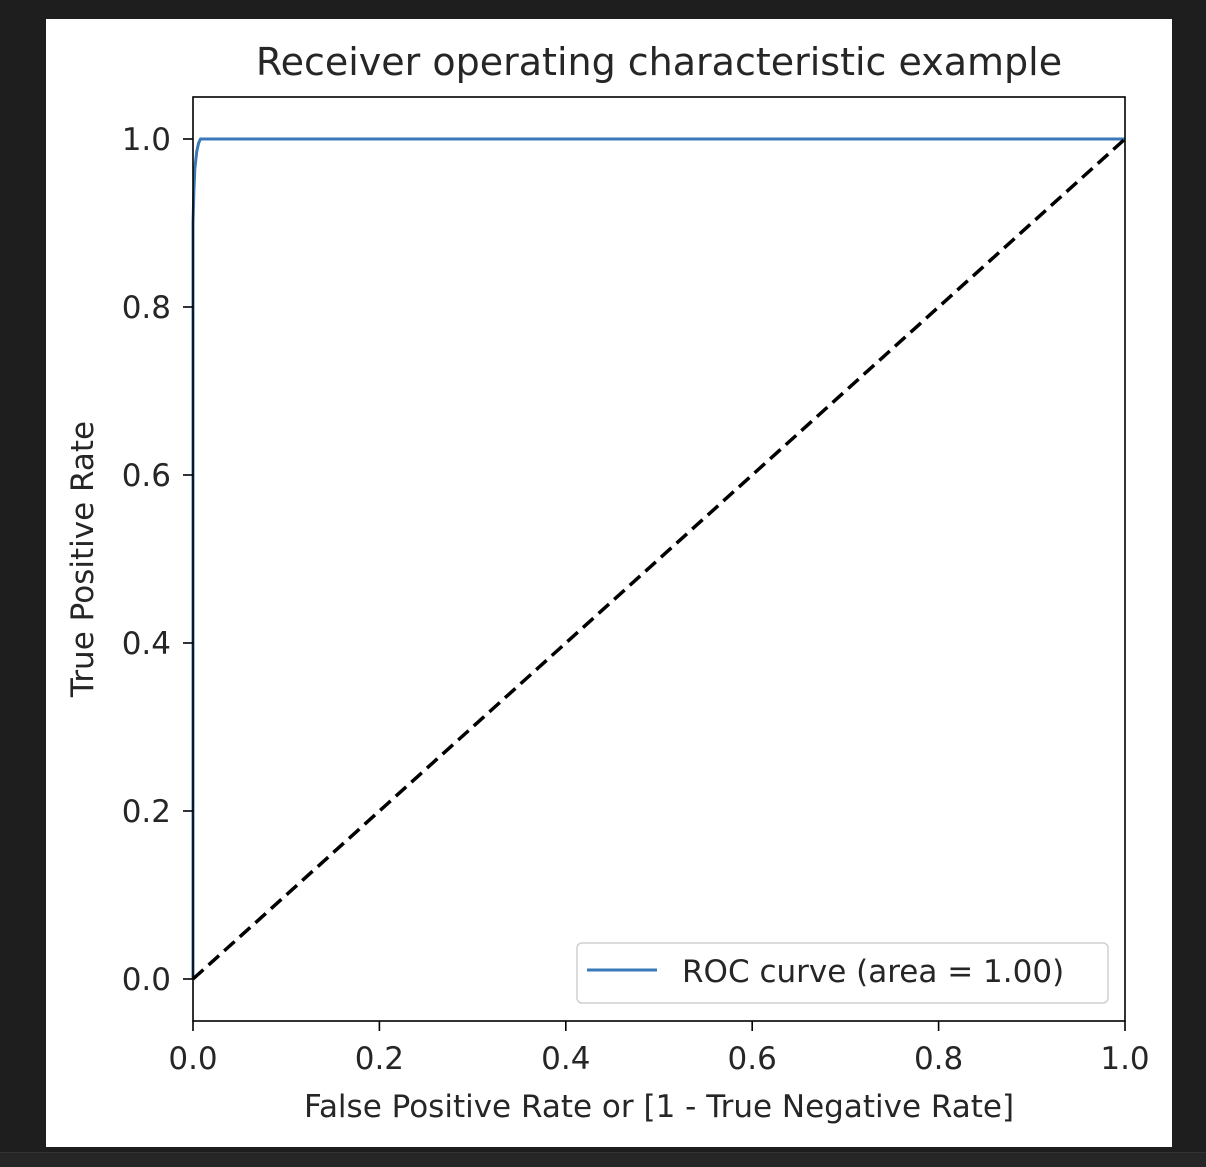 The image size is (1206, 1167). What do you see at coordinates (146, 812) in the screenshot?
I see `y-tick-label: 0.2` at bounding box center [146, 812].